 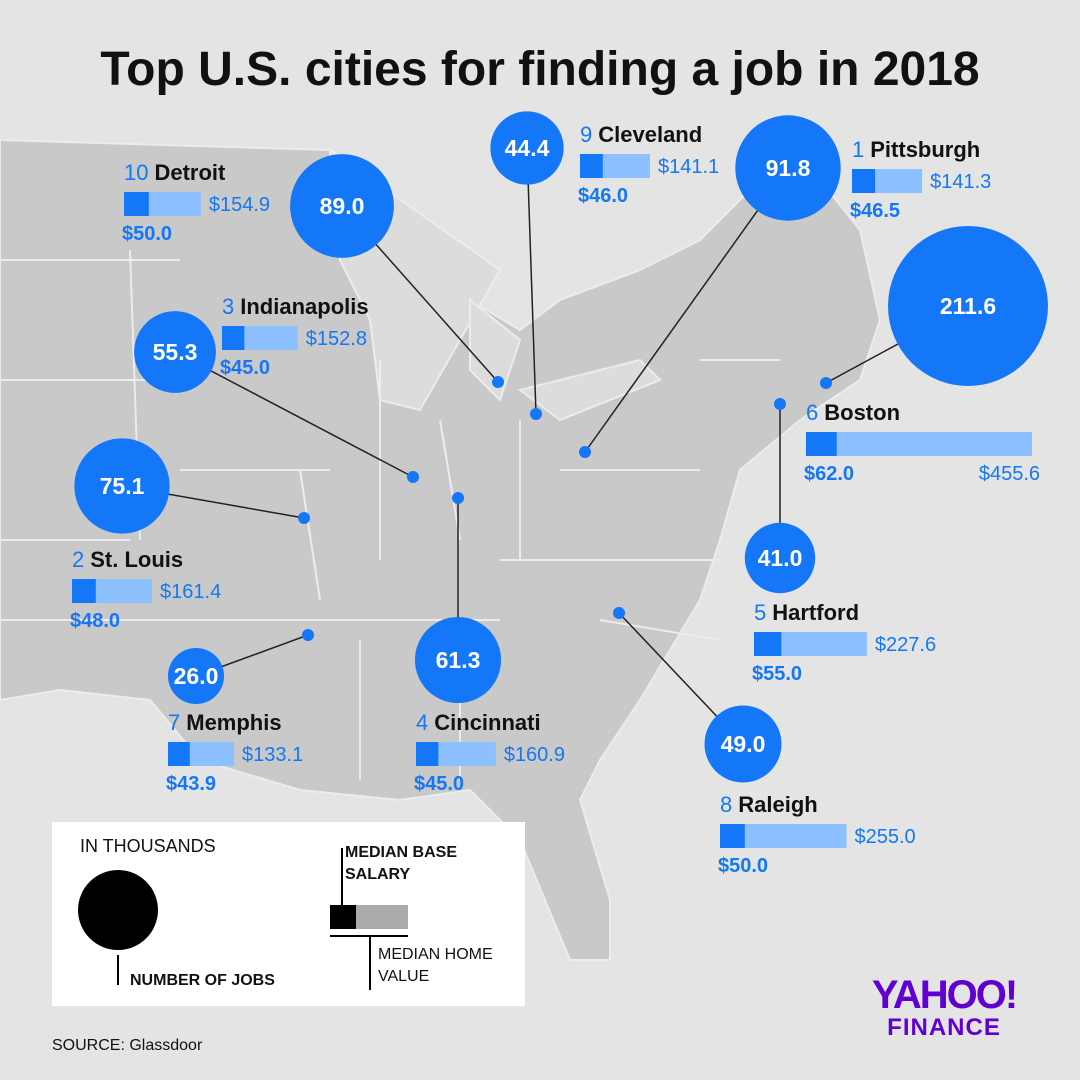 What do you see at coordinates (272, 755) in the screenshot?
I see `home-value-label: $133.1` at bounding box center [272, 755].